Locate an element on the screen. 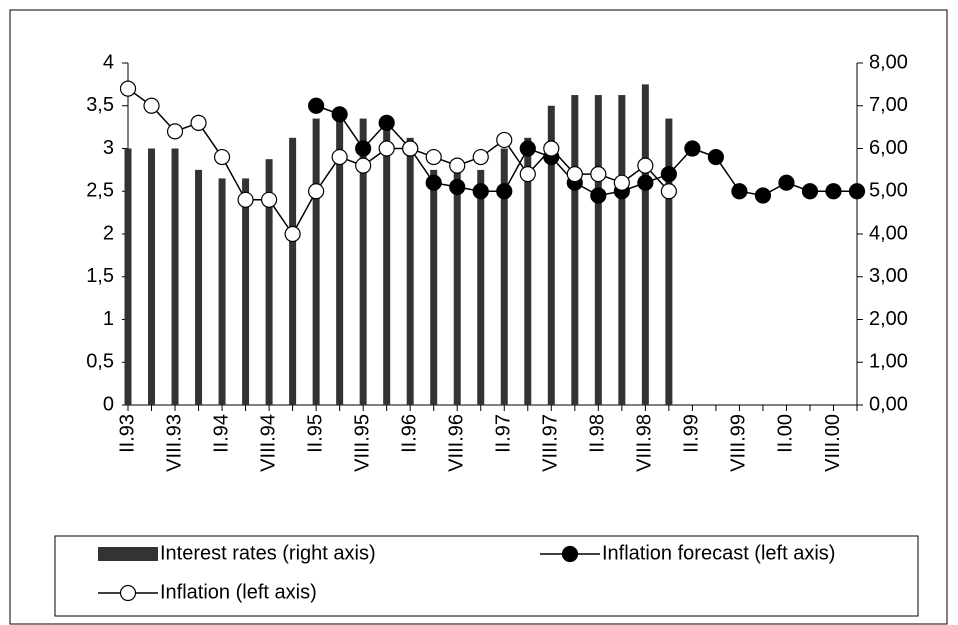  y2-tick-label: 2,00 is located at coordinates (888, 319).